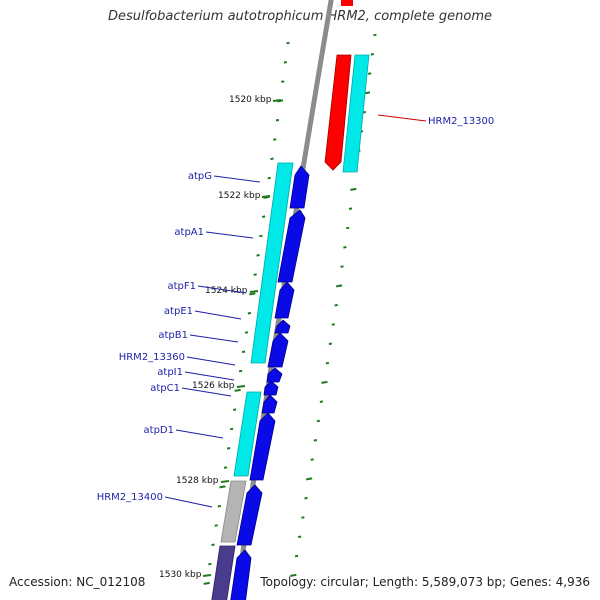  What do you see at coordinates (241, 574) in the screenshot?
I see `feature-bottom-cds` at bounding box center [241, 574].